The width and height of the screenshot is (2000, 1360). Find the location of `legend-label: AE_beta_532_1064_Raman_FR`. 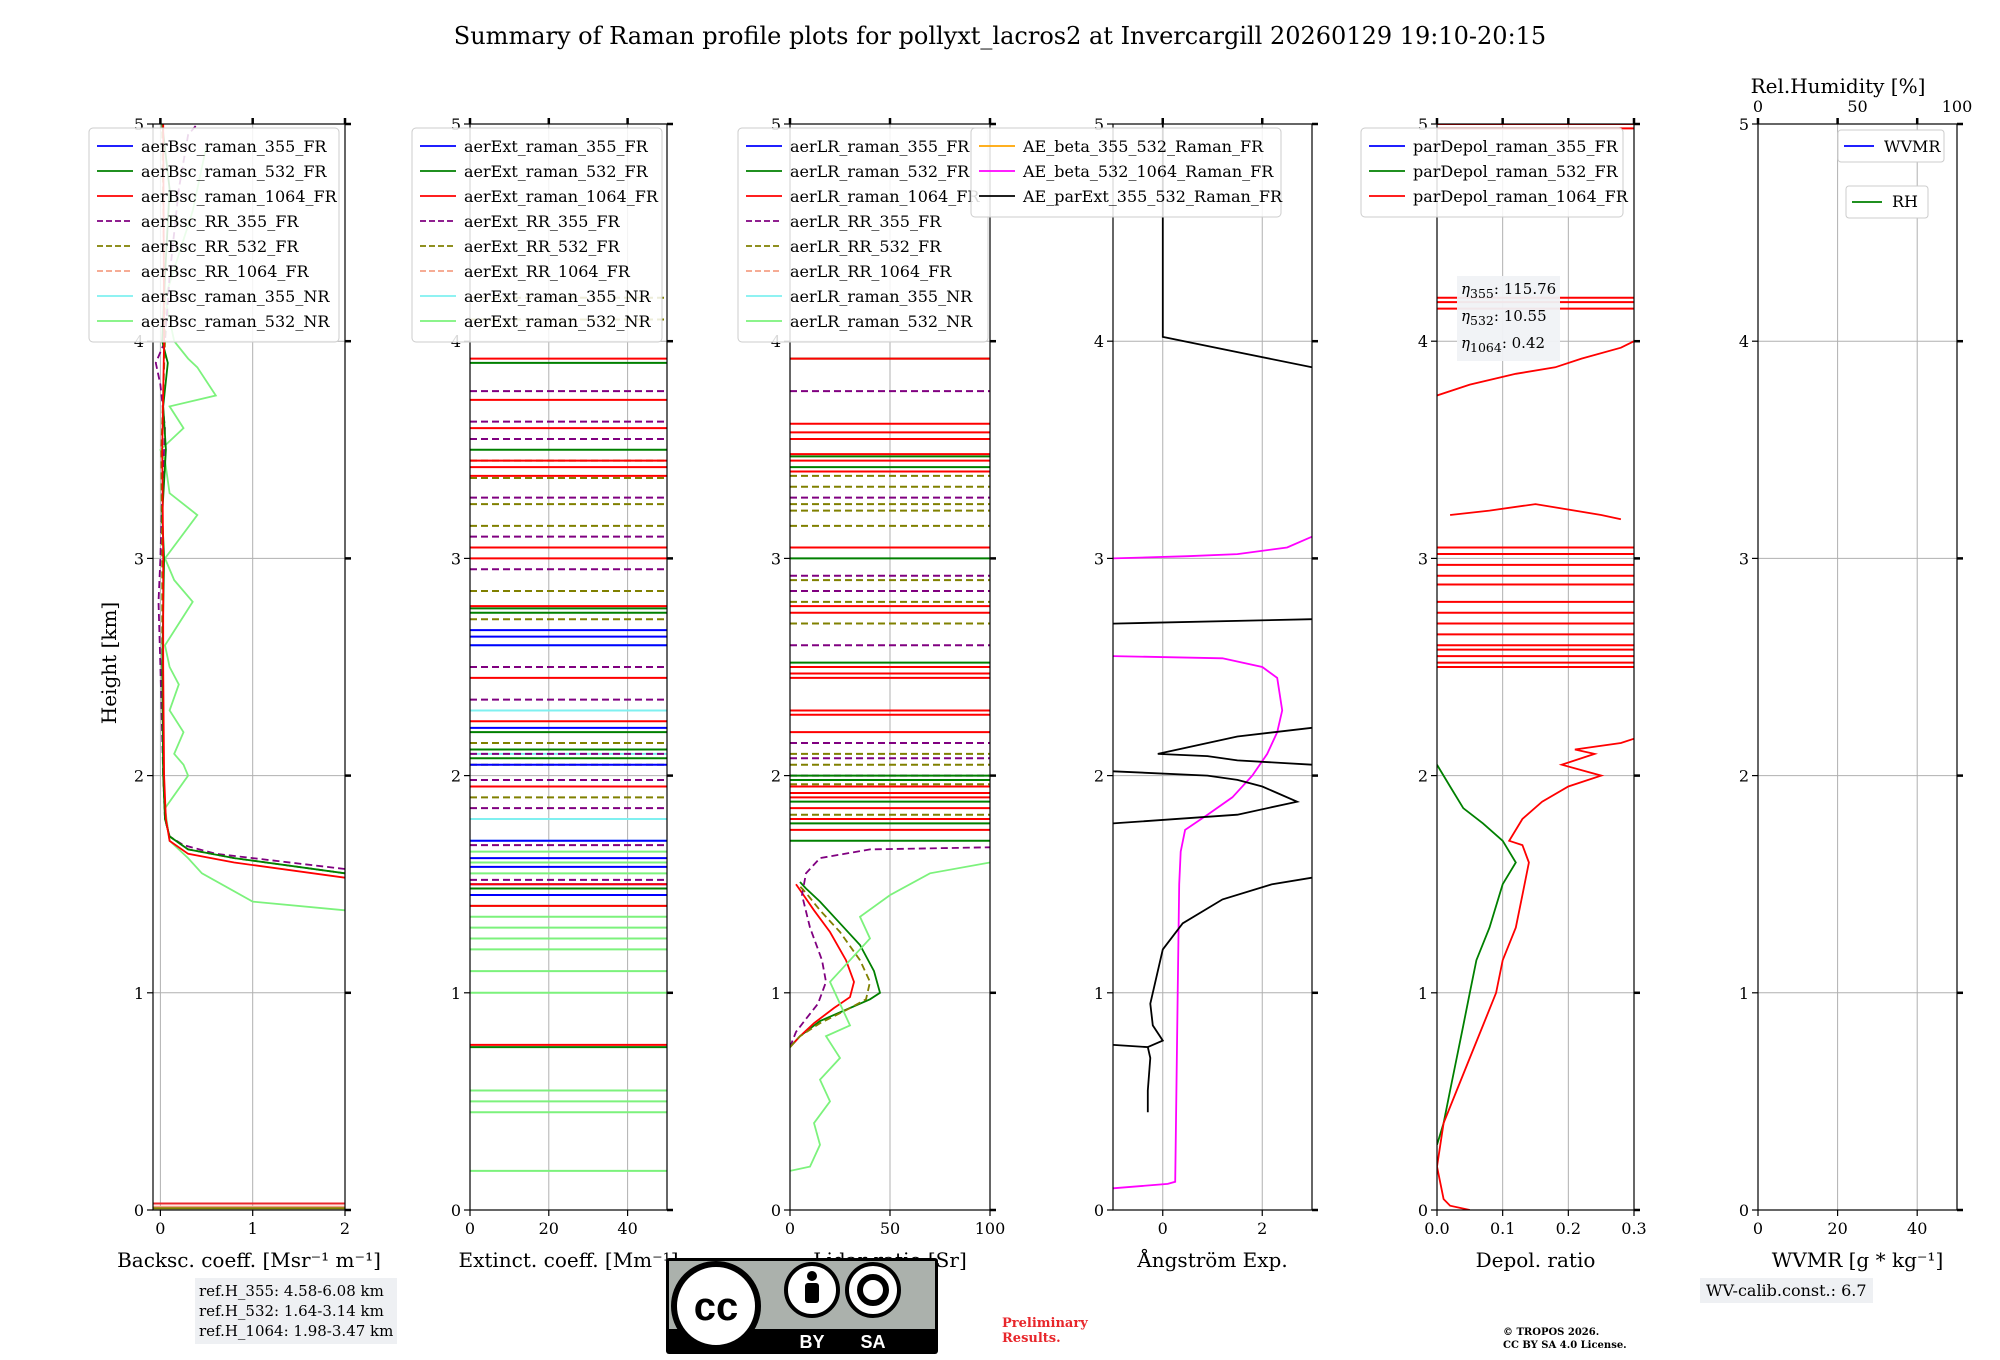

legend-label: AE_beta_532_1064_Raman_FR is located at coordinates (1148, 171).